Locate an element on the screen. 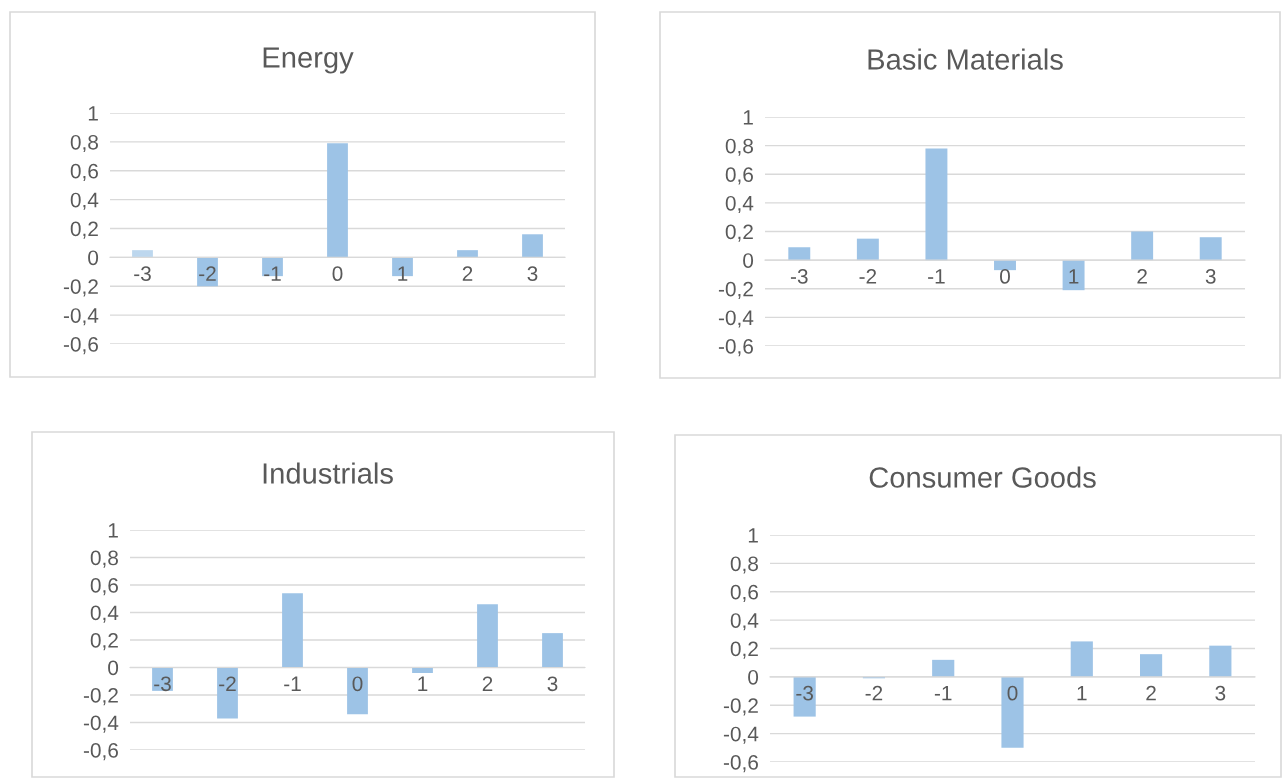 This screenshot has width=1282, height=778. chart-title: Industrials is located at coordinates (328, 473).